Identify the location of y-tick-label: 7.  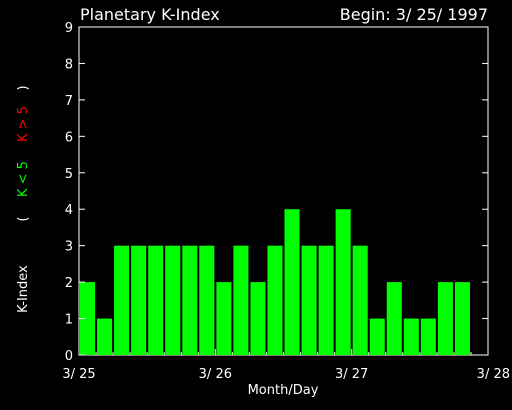
(69, 101).